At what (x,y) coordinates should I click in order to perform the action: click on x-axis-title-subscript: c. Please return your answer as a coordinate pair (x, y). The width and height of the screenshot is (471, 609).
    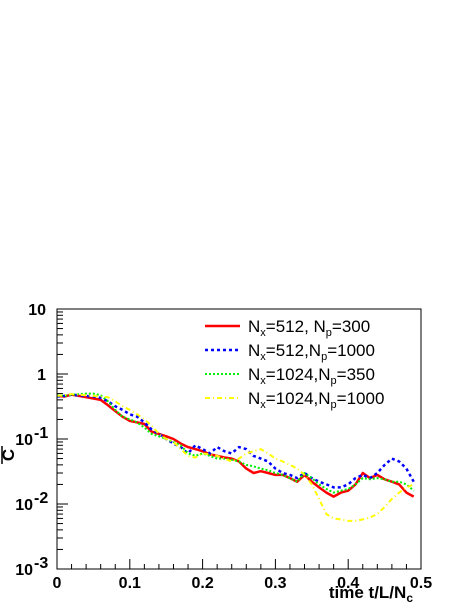
    Looking at the image, I should click on (409, 598).